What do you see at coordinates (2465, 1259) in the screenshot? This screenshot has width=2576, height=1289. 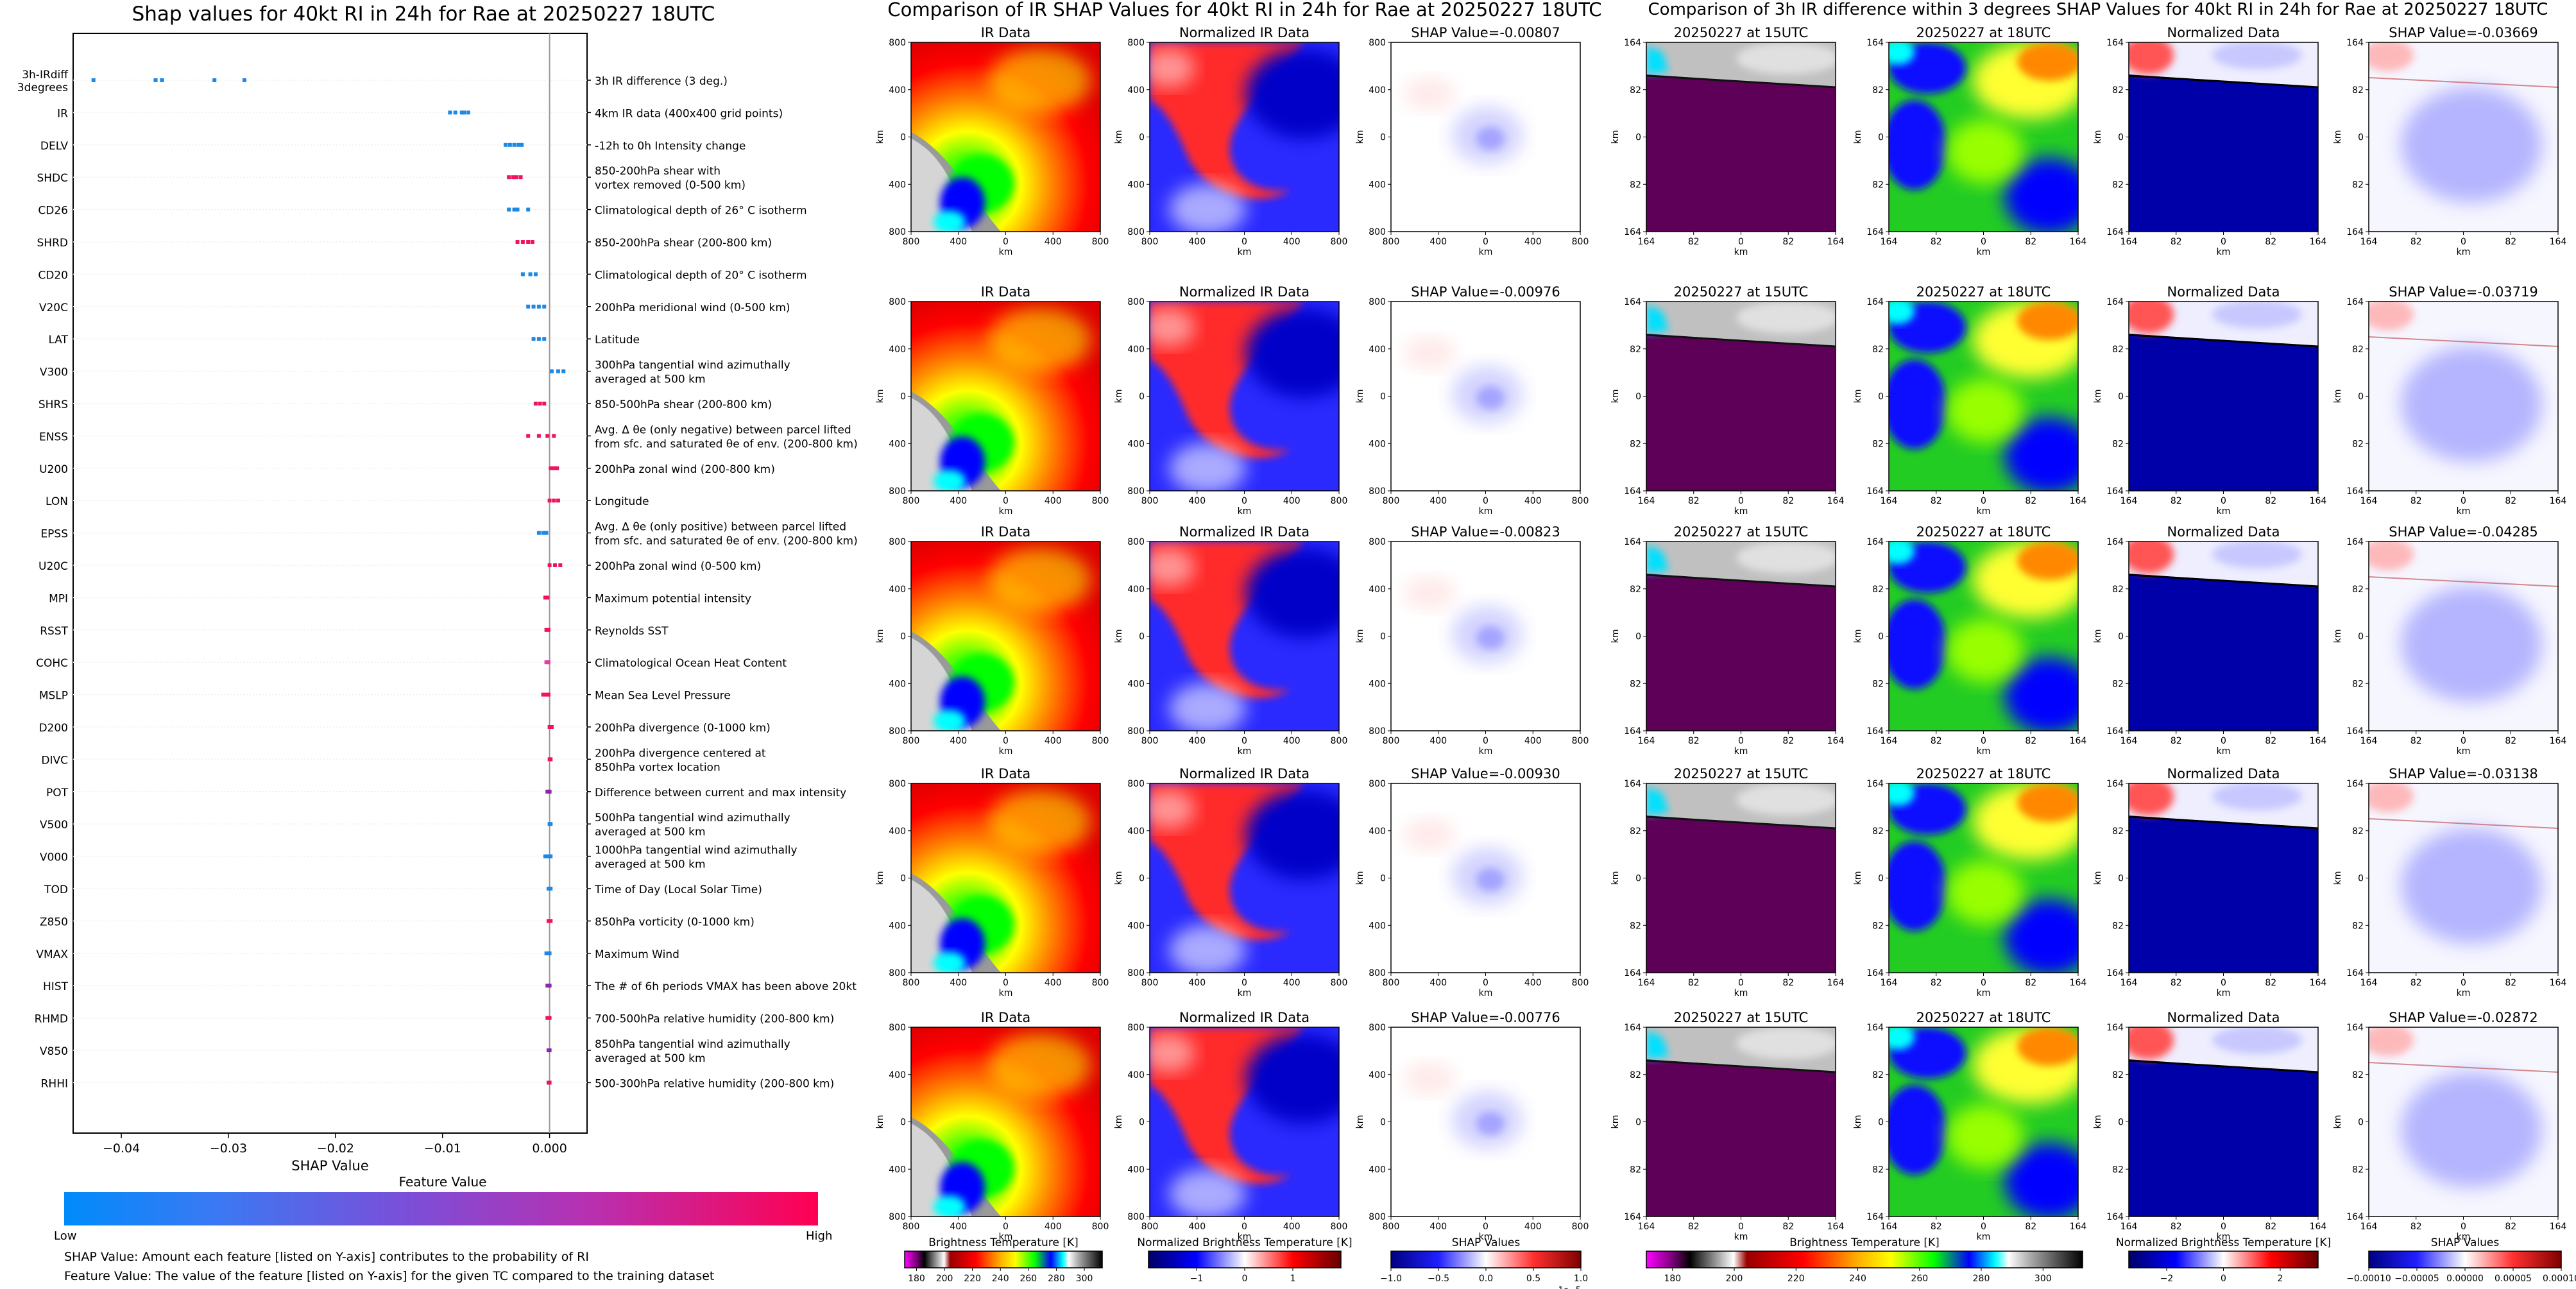 I see `diff-shap-colorbar` at bounding box center [2465, 1259].